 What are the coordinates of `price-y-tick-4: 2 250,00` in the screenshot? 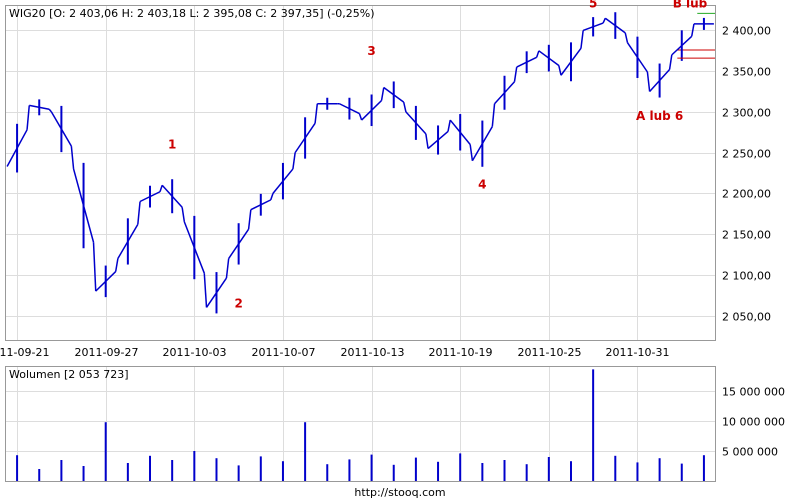 It's located at (746, 154).